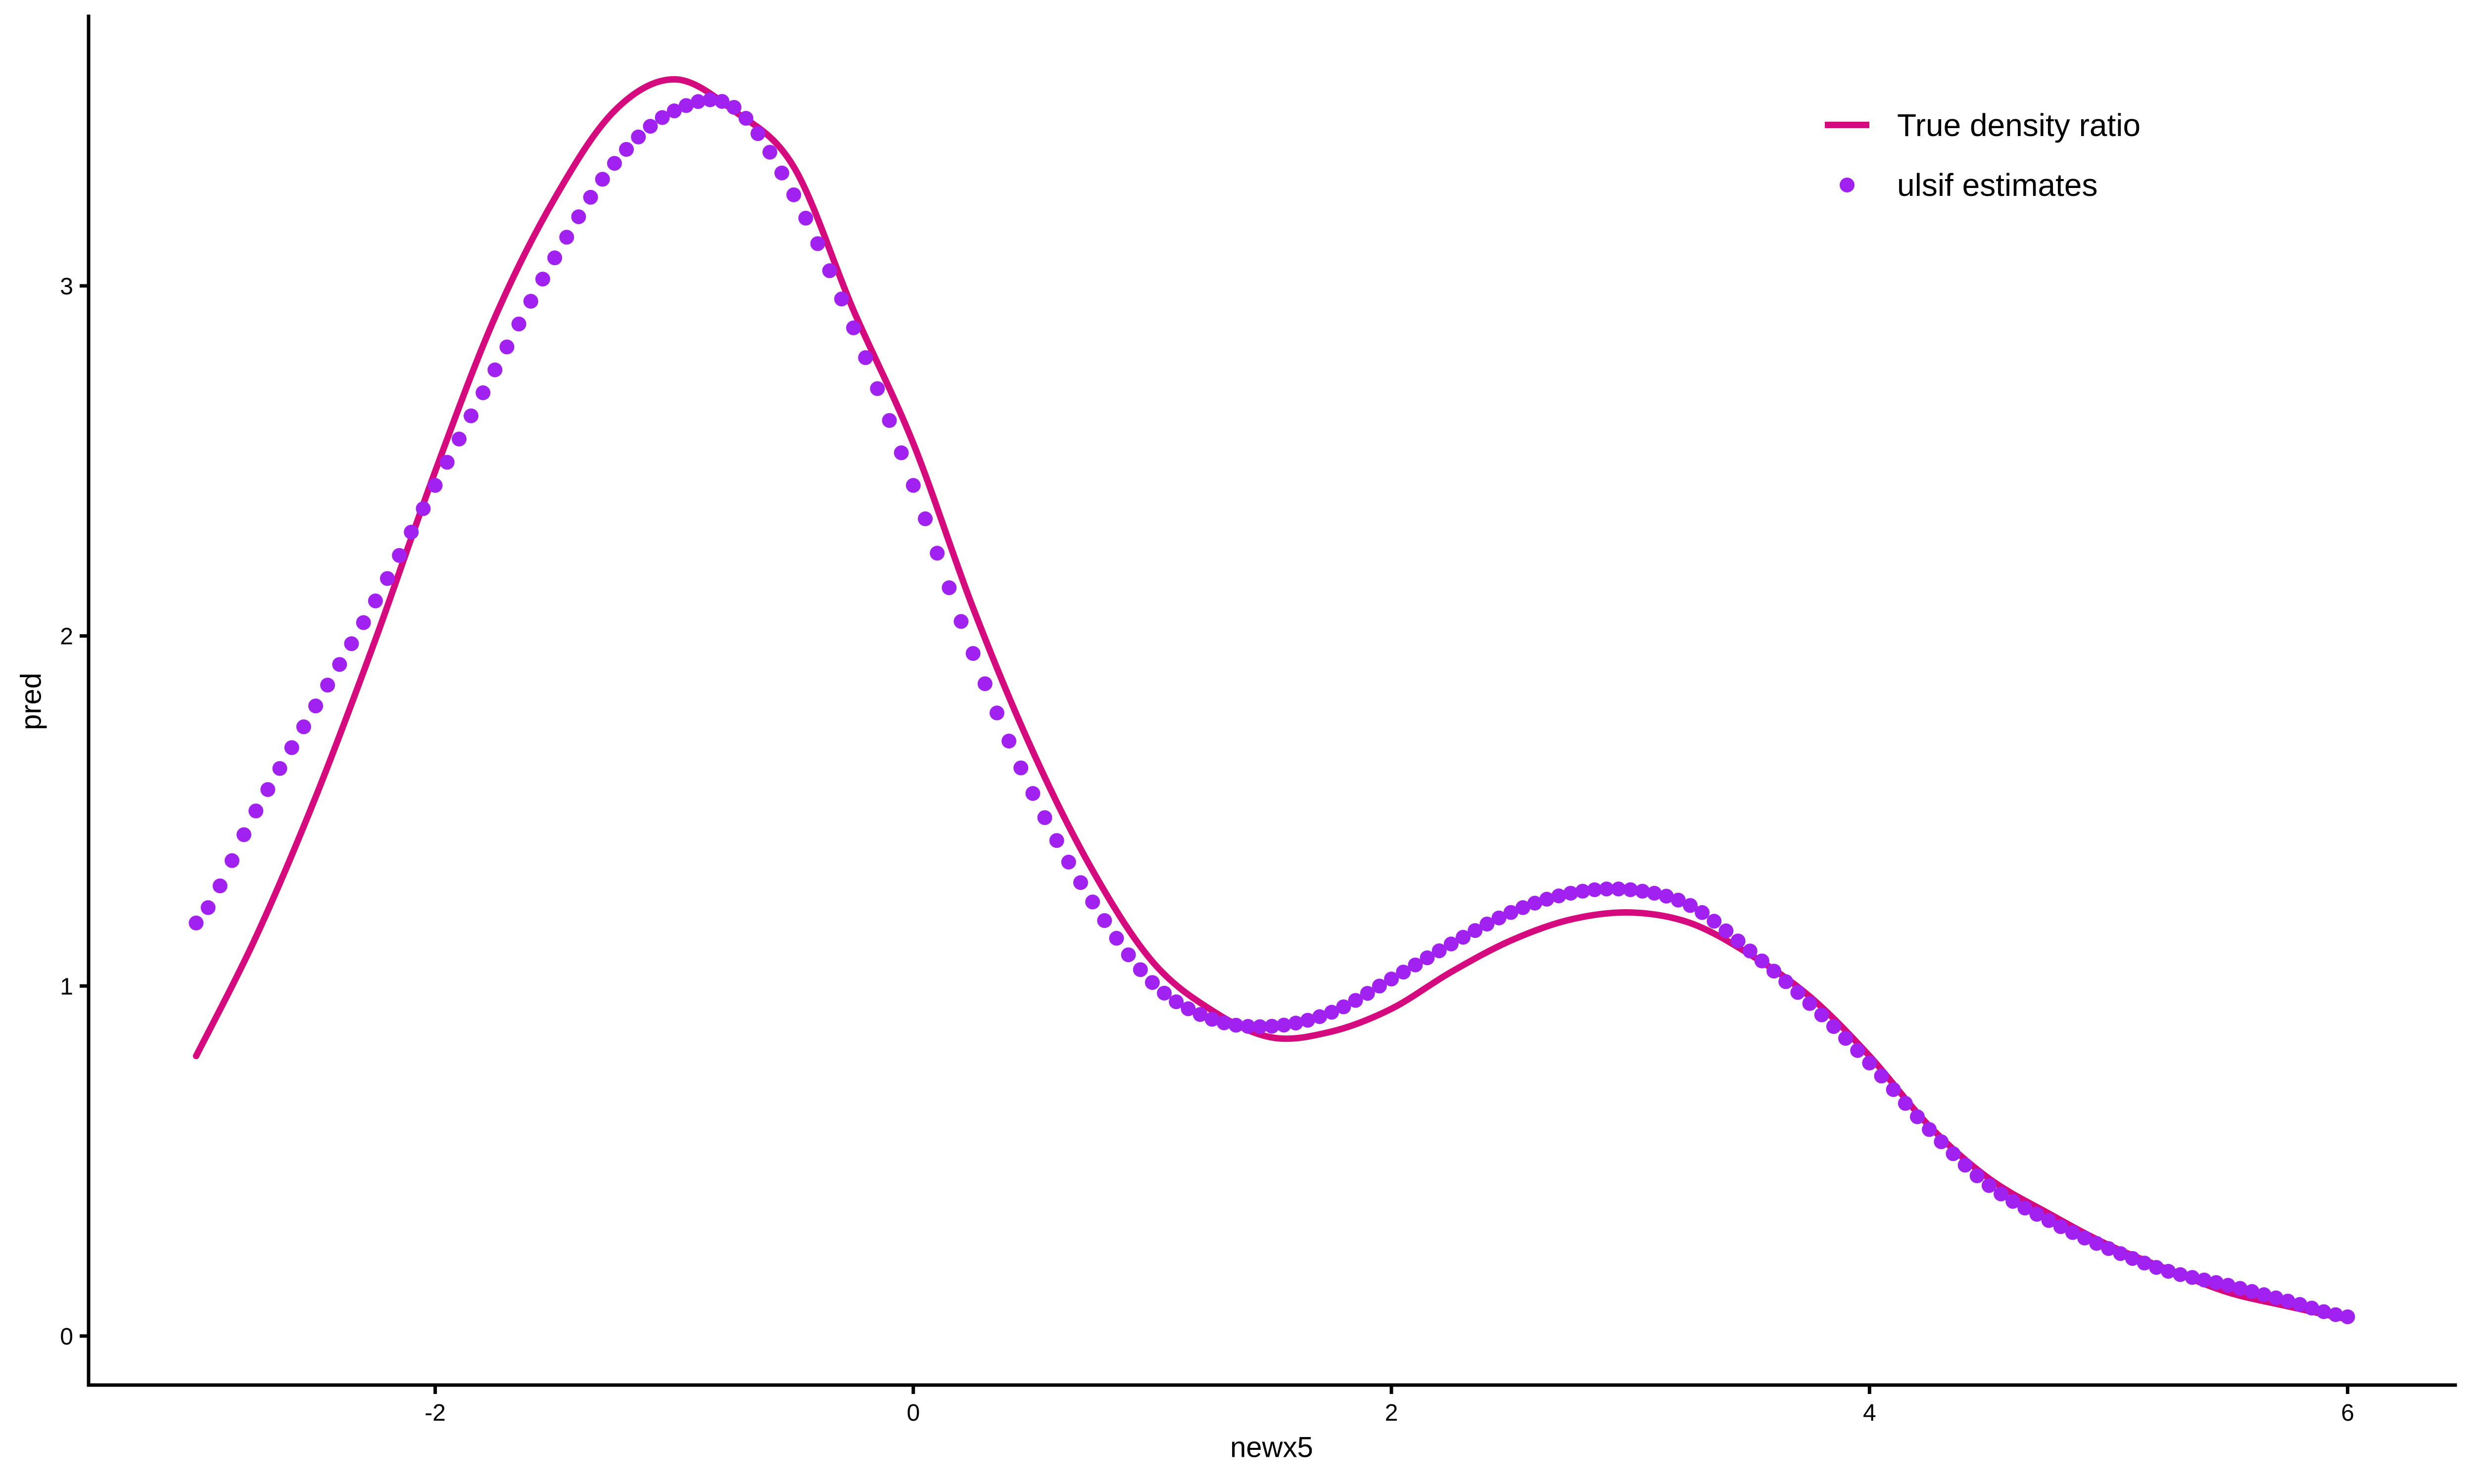 This screenshot has height=1484, width=2474. I want to click on y-tick-label: 2, so click(66, 637).